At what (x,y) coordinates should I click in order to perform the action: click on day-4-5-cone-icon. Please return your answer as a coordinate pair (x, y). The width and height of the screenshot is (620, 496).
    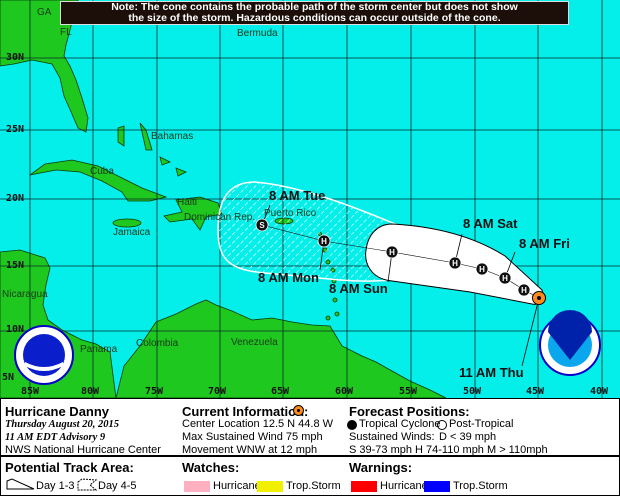
    Looking at the image, I should click on (87, 484).